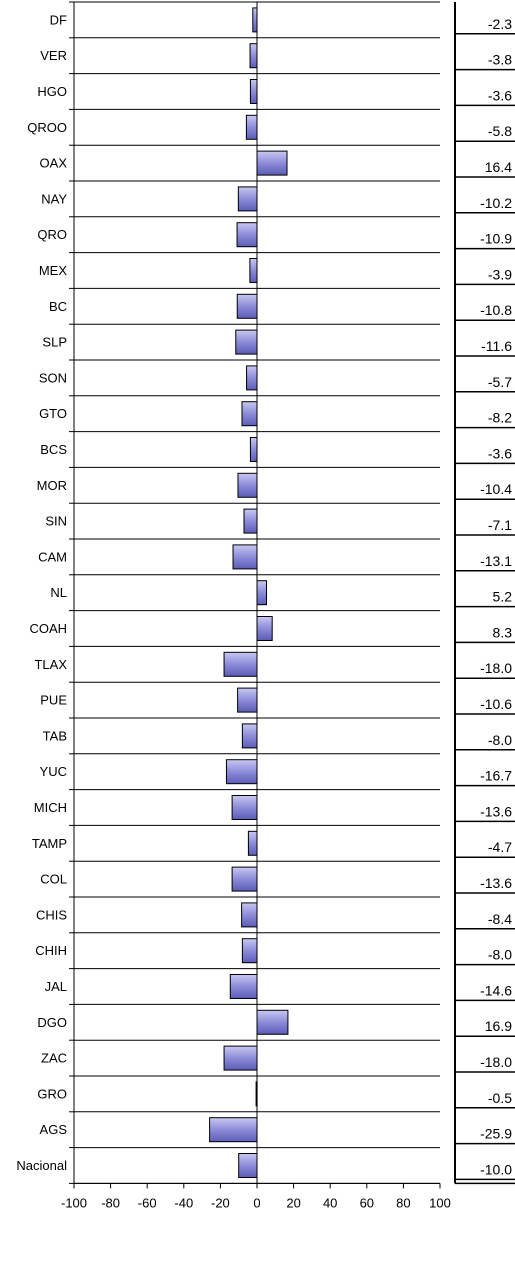 The height and width of the screenshot is (1282, 515). What do you see at coordinates (245, 557) in the screenshot?
I see `bar-cam` at bounding box center [245, 557].